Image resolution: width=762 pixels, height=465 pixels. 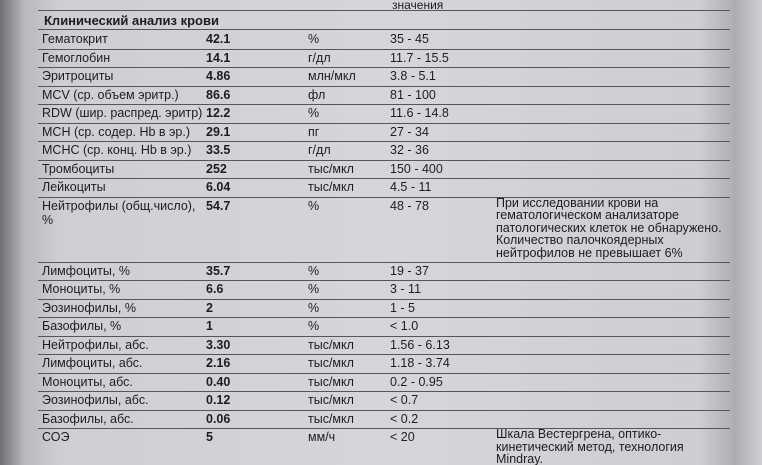 I want to click on unit: фл, so click(x=317, y=94).